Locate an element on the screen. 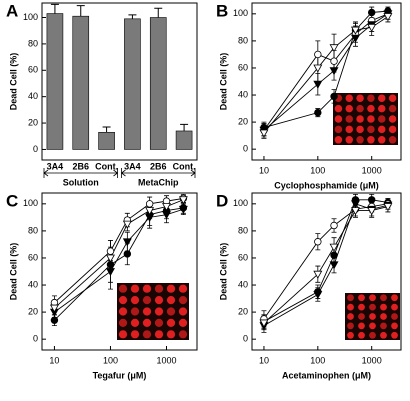 This screenshot has width=410, height=401. x-tick-label: Cont. is located at coordinates (106, 166).